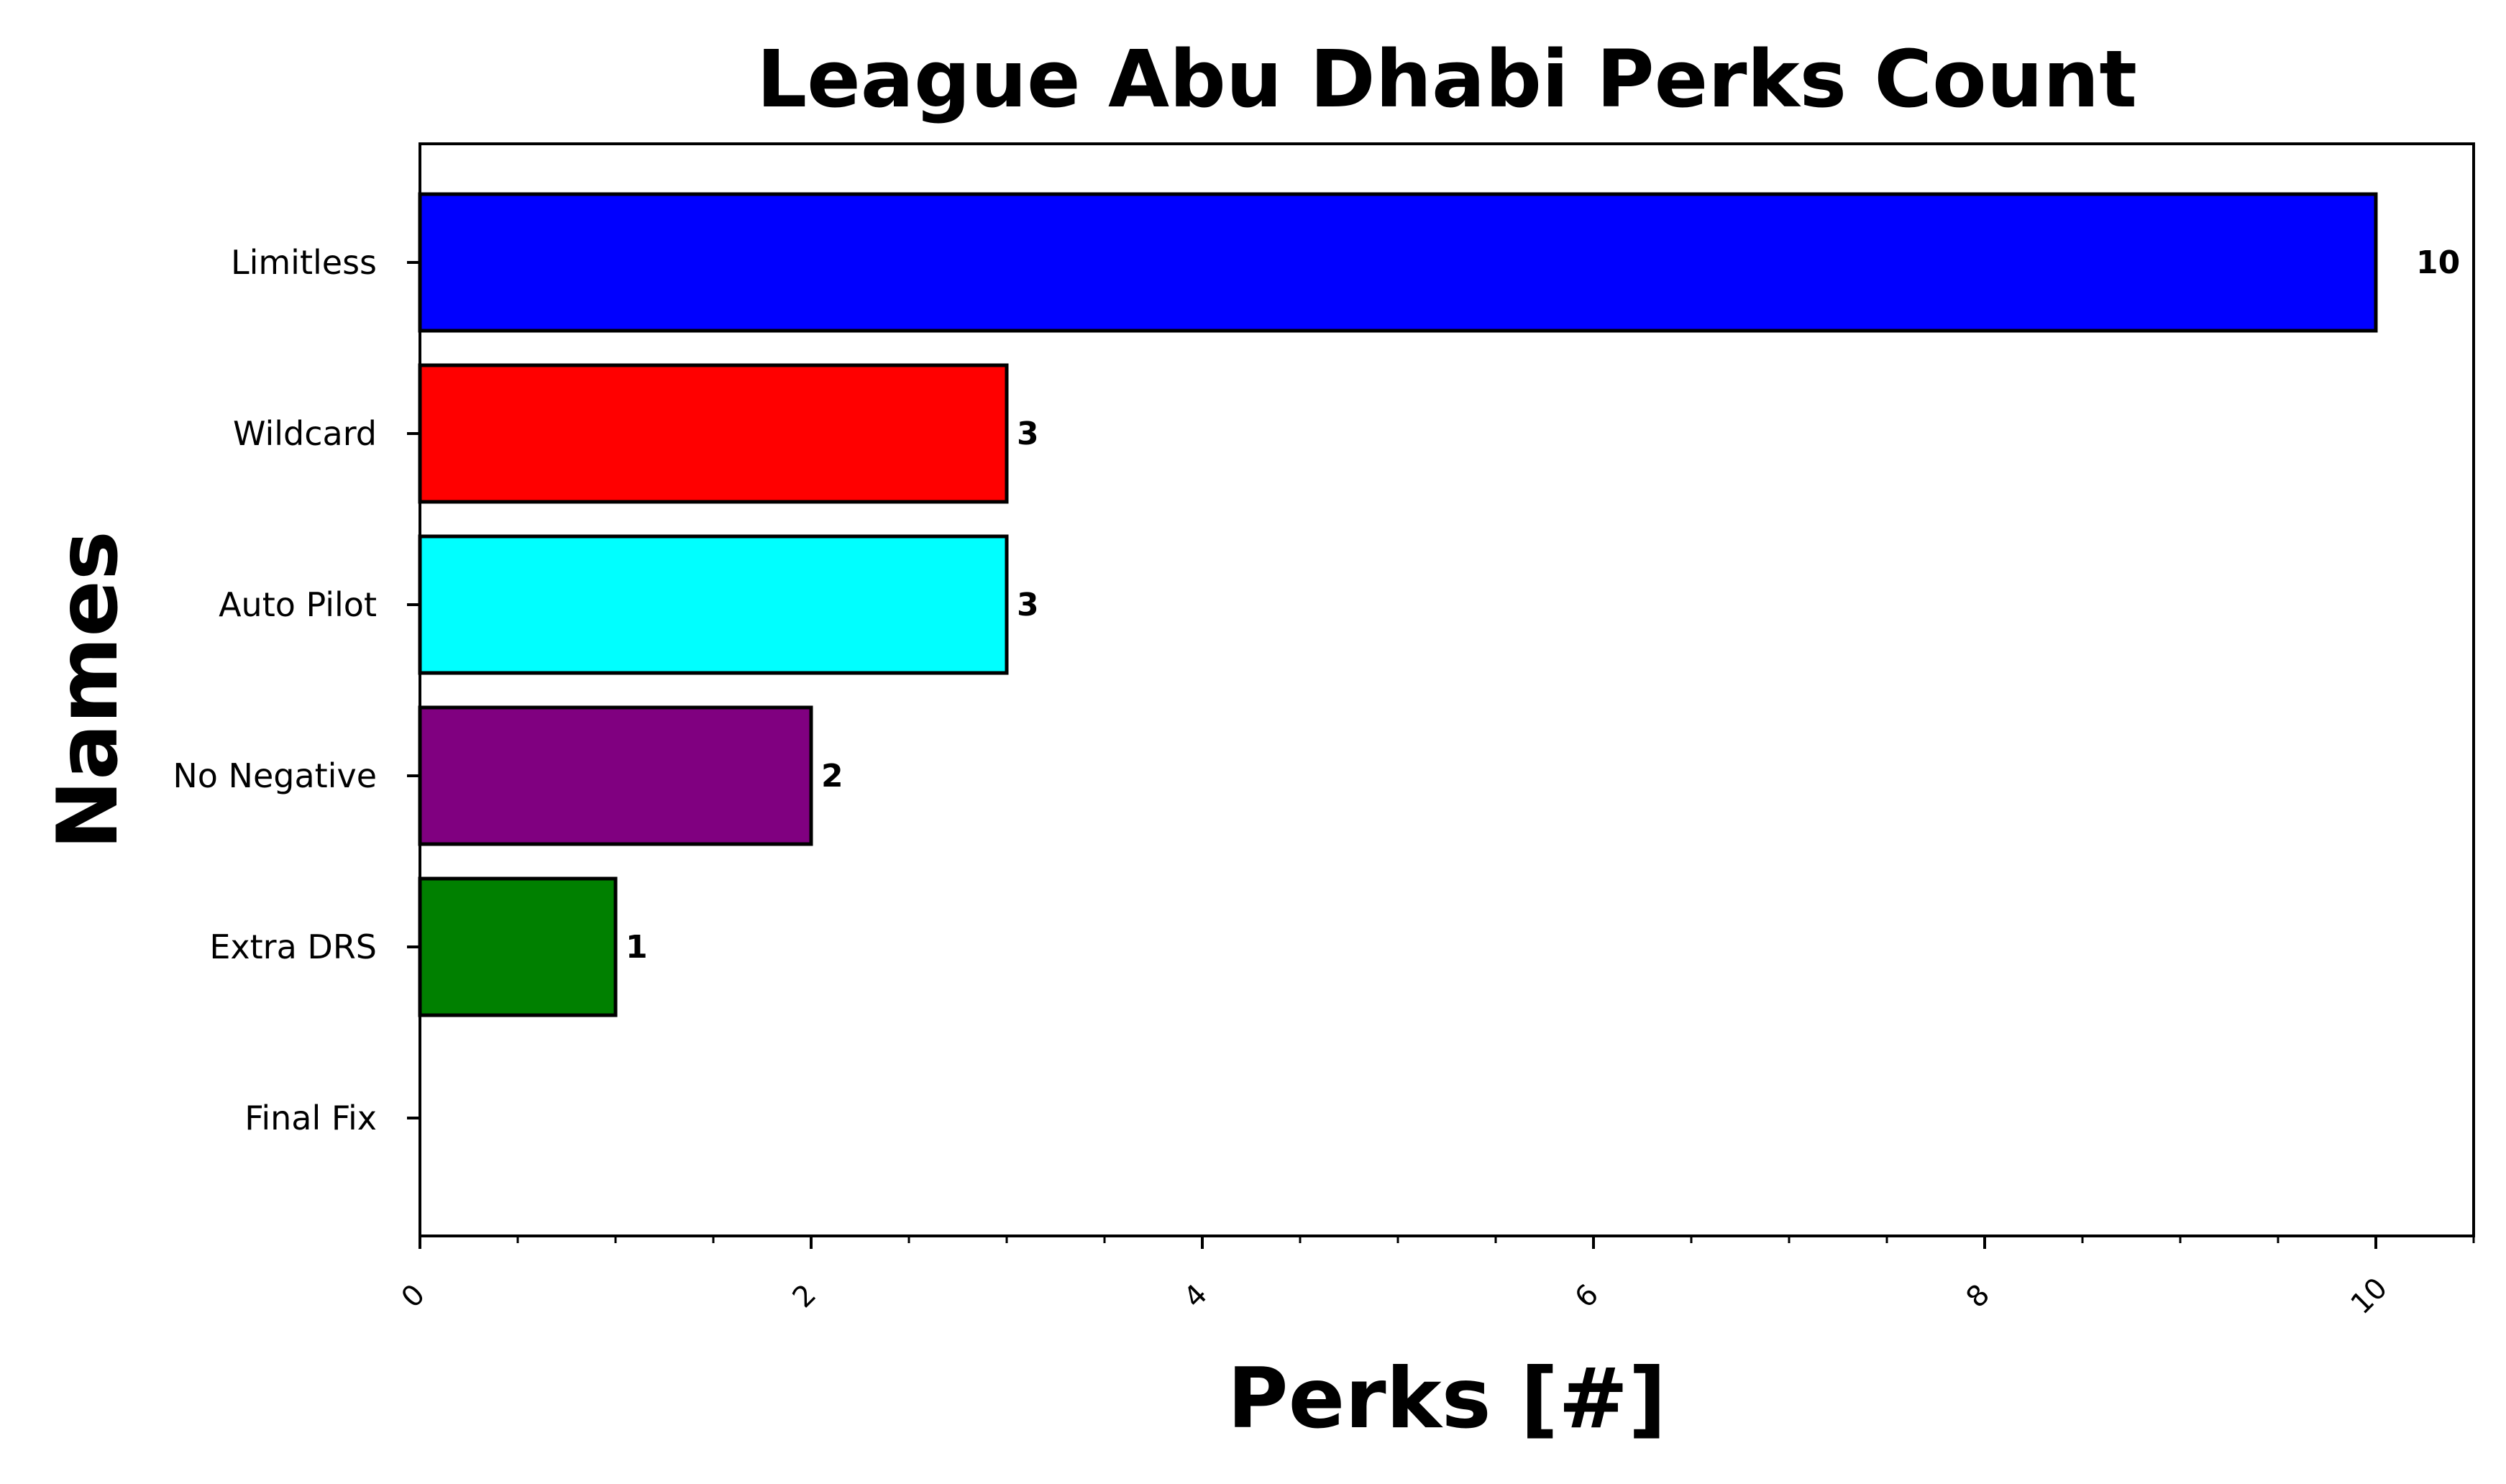 This screenshot has height=1484, width=2506. I want to click on y-tick-label: Extra DRS, so click(293, 946).